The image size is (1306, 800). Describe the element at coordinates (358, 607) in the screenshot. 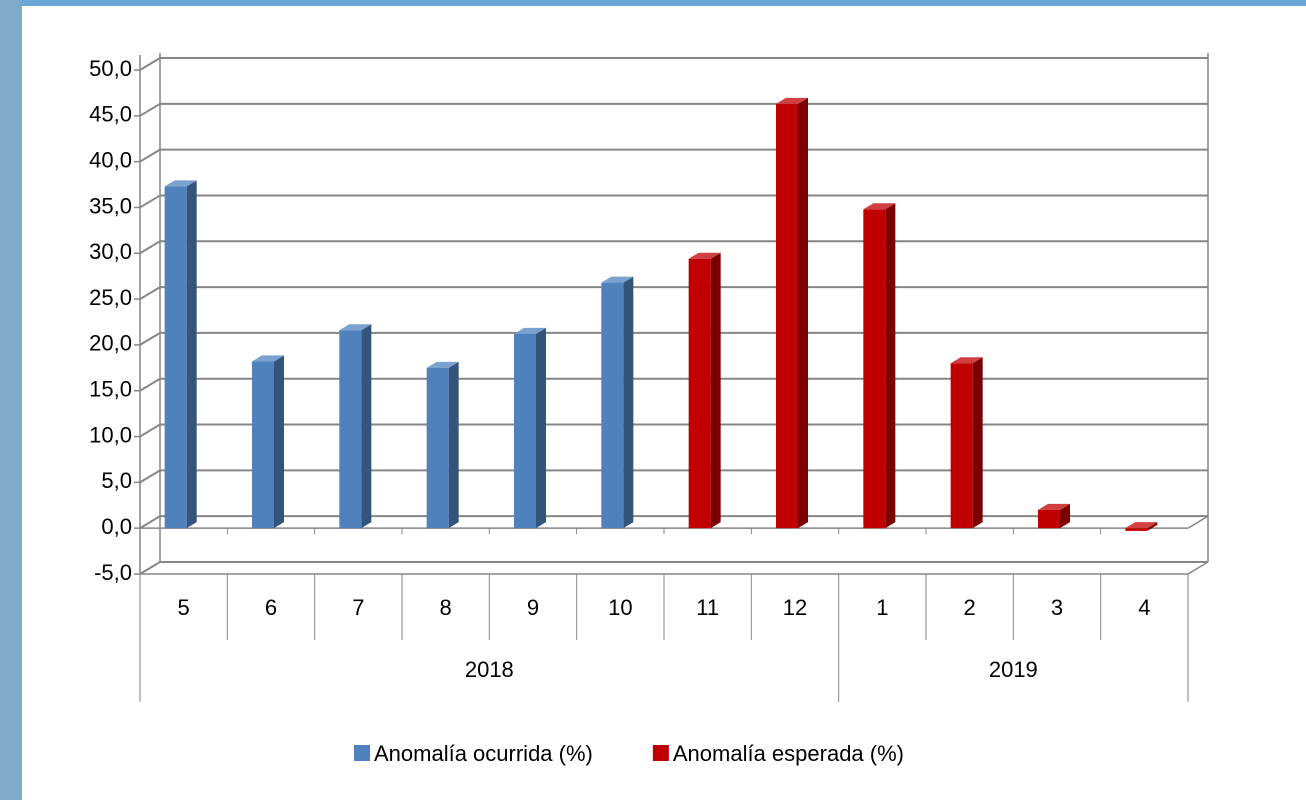

I see `x-tick-label: 7` at that location.